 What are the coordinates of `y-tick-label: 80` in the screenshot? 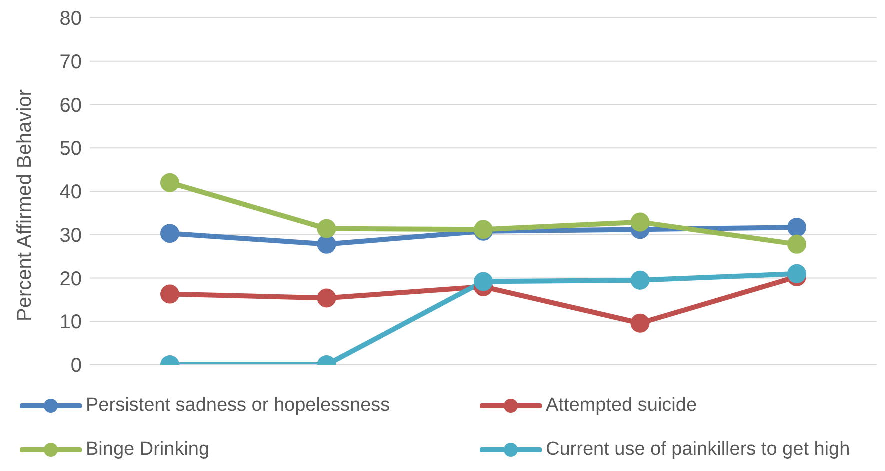 It's located at (71, 19).